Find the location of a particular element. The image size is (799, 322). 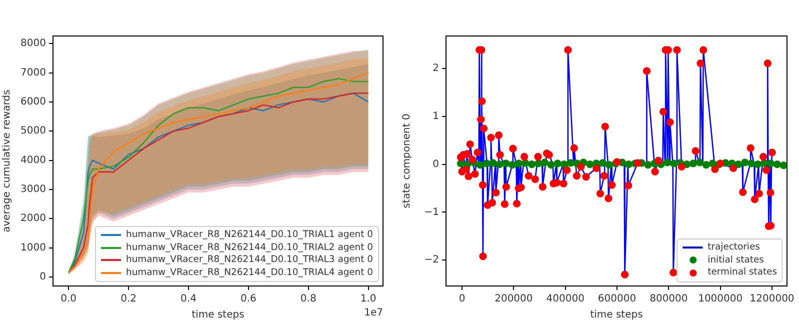

x-tick-label: 400000 is located at coordinates (565, 299).